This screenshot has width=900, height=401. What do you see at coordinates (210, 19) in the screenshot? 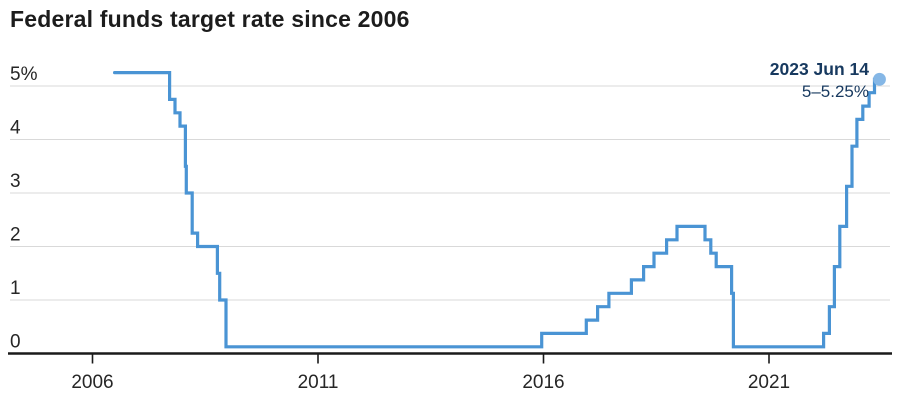
I see `chart-title: Federal funds target rate since 2006` at bounding box center [210, 19].